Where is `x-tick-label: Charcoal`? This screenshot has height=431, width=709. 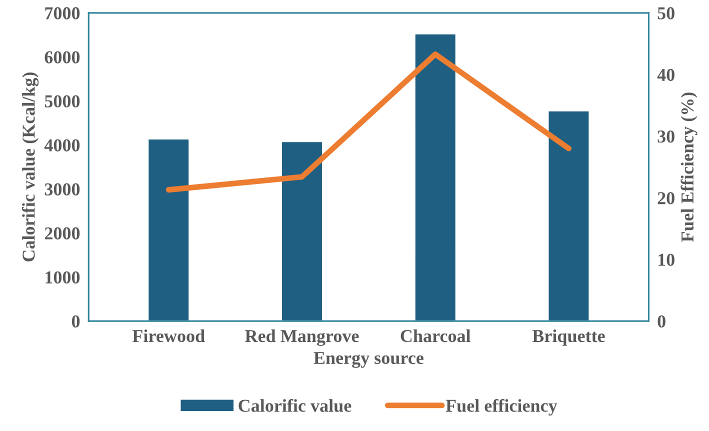 x-tick-label: Charcoal is located at coordinates (435, 335).